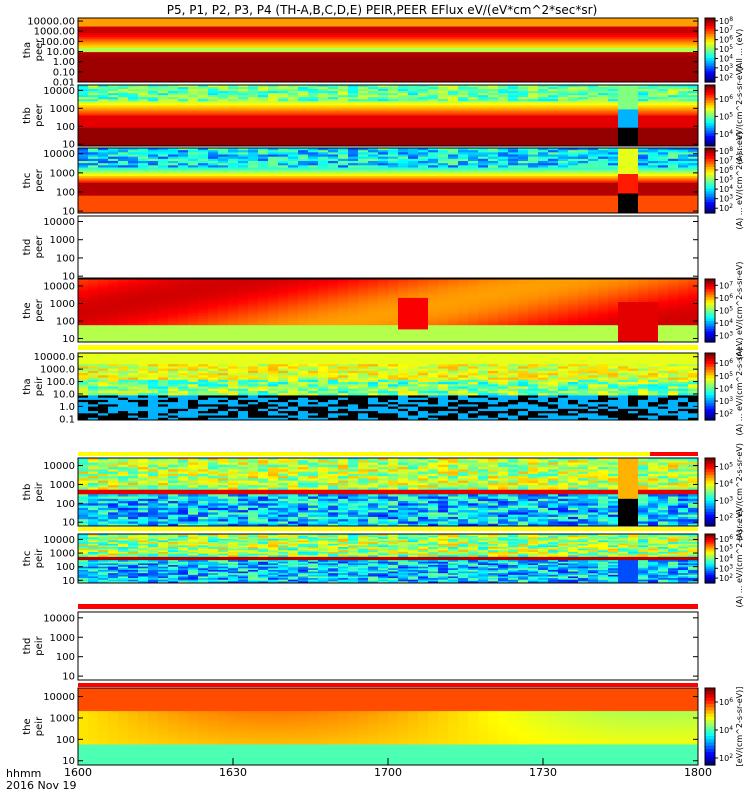  Describe the element at coordinates (739, 50) in the screenshot. I see `colorbar-label: (All ... (eV)` at that location.